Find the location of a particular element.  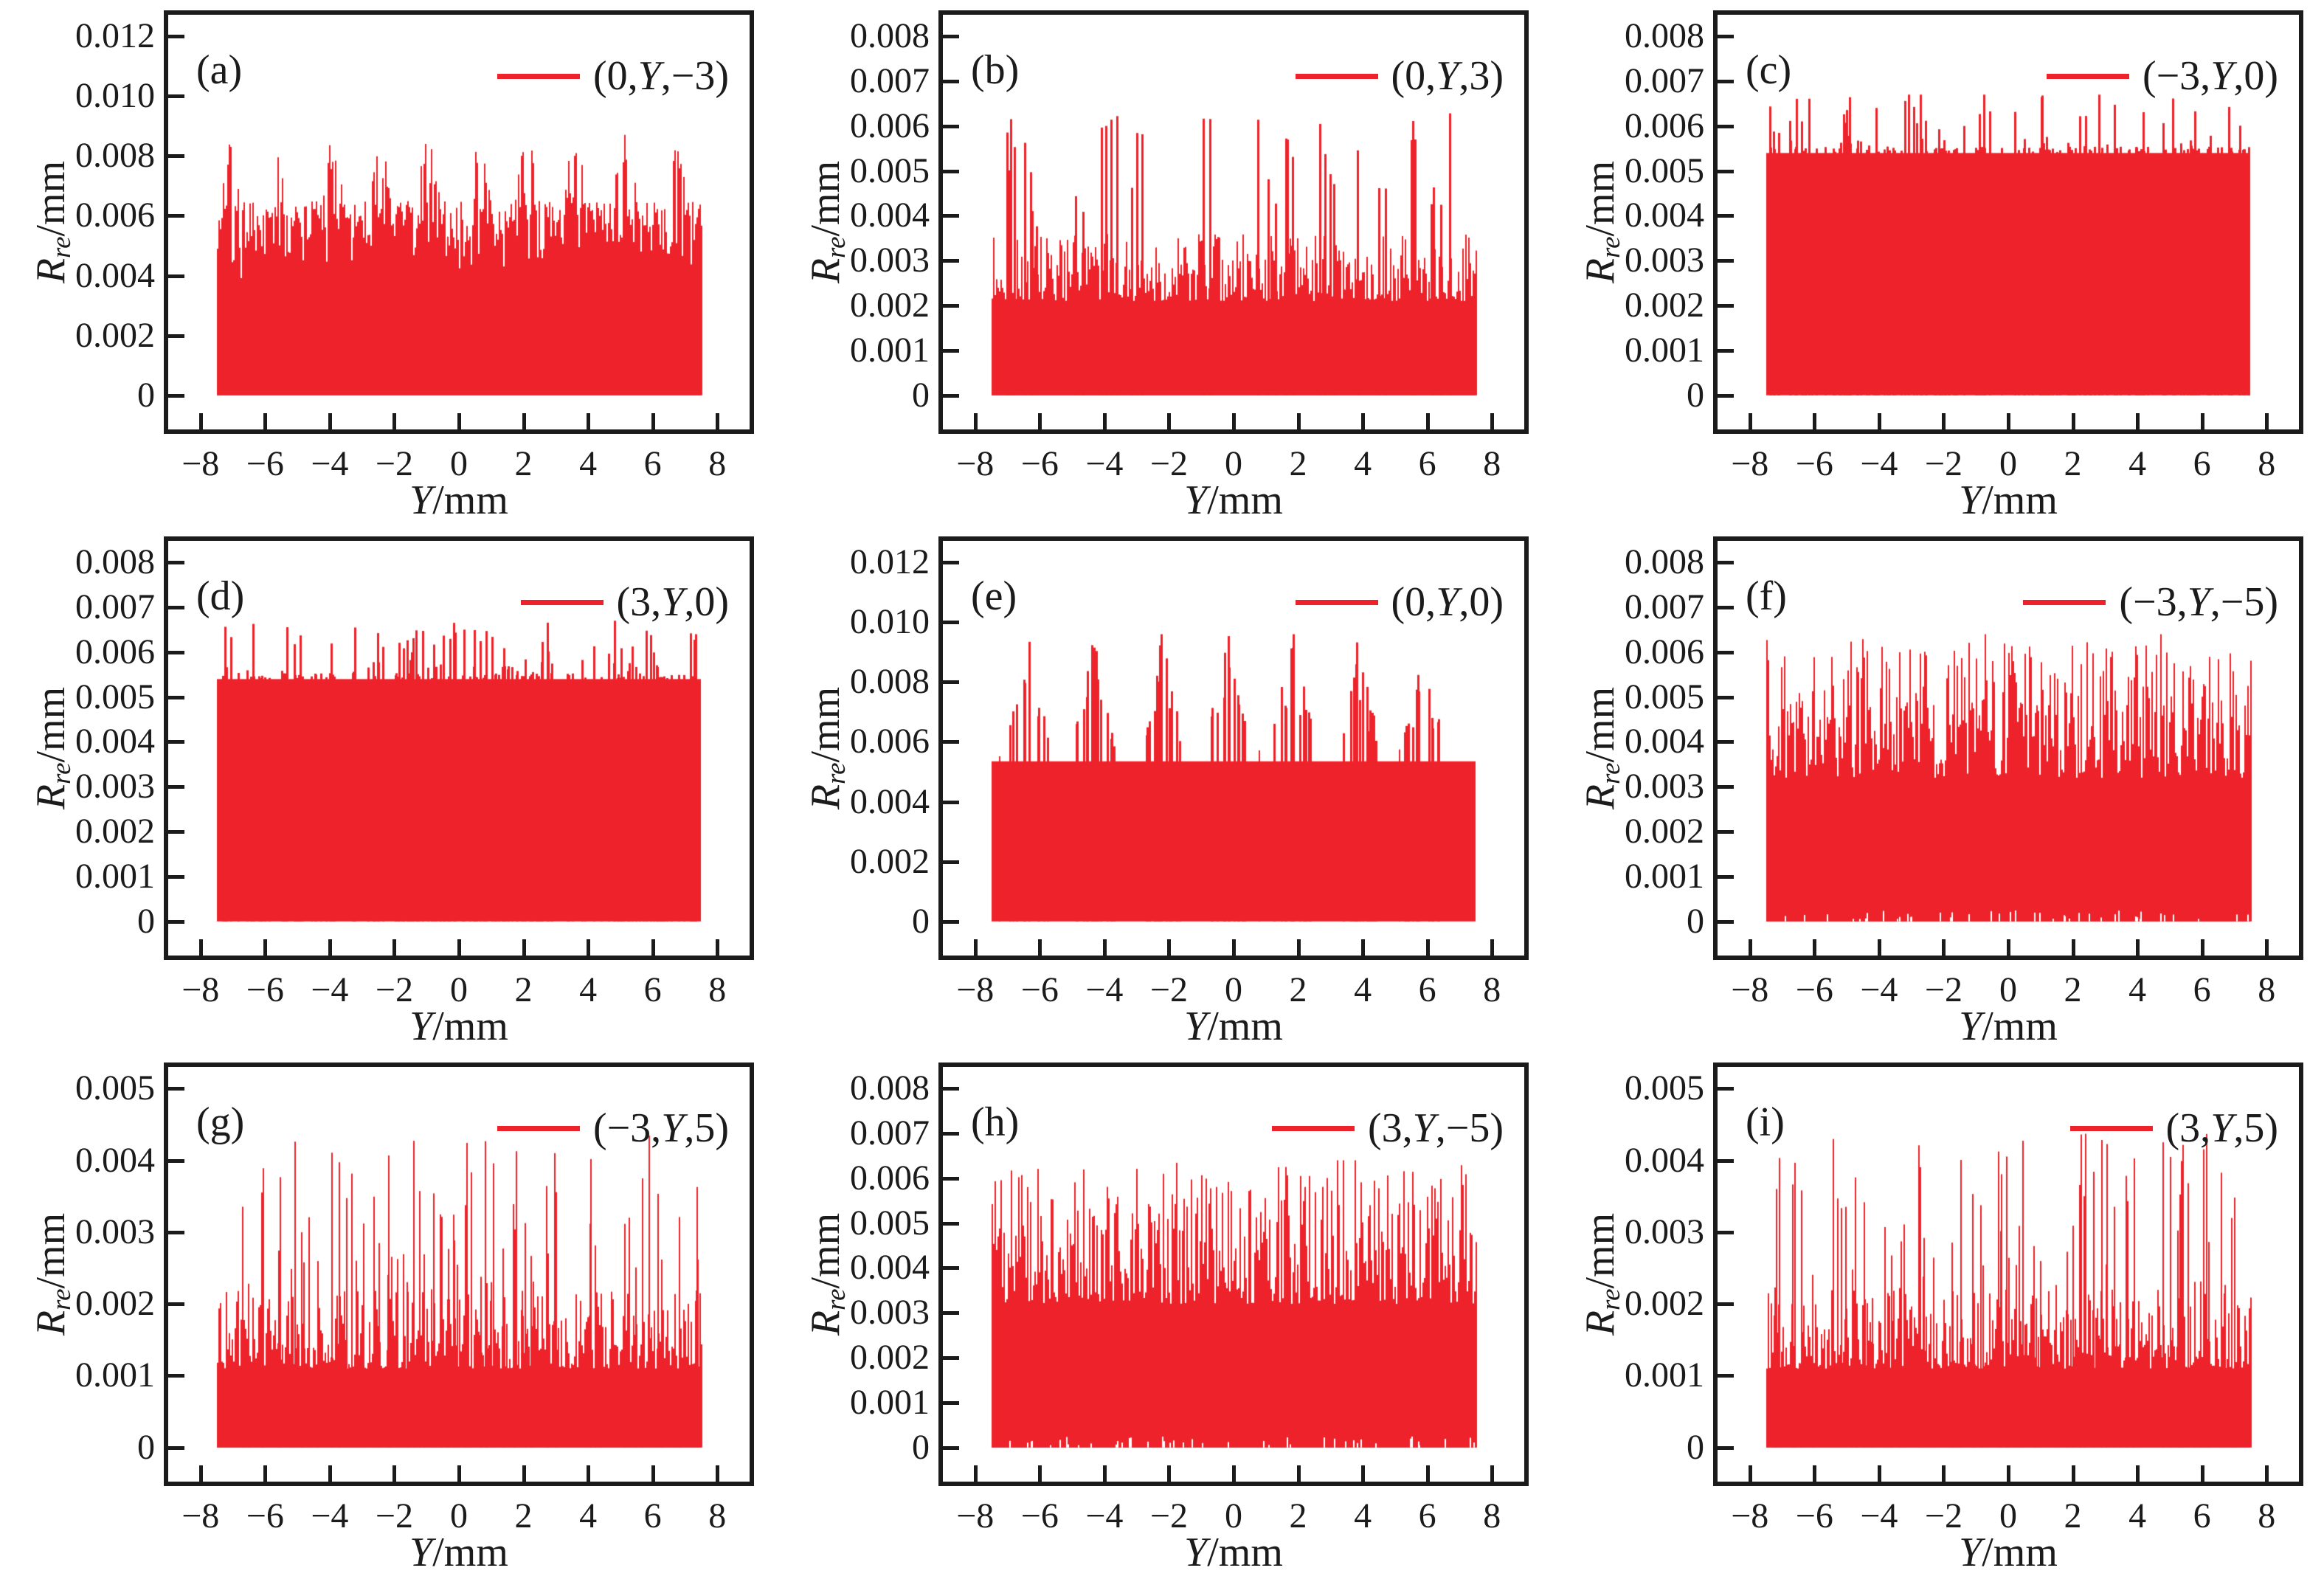

legend-text-post: ,3) is located at coordinates (1481, 76).